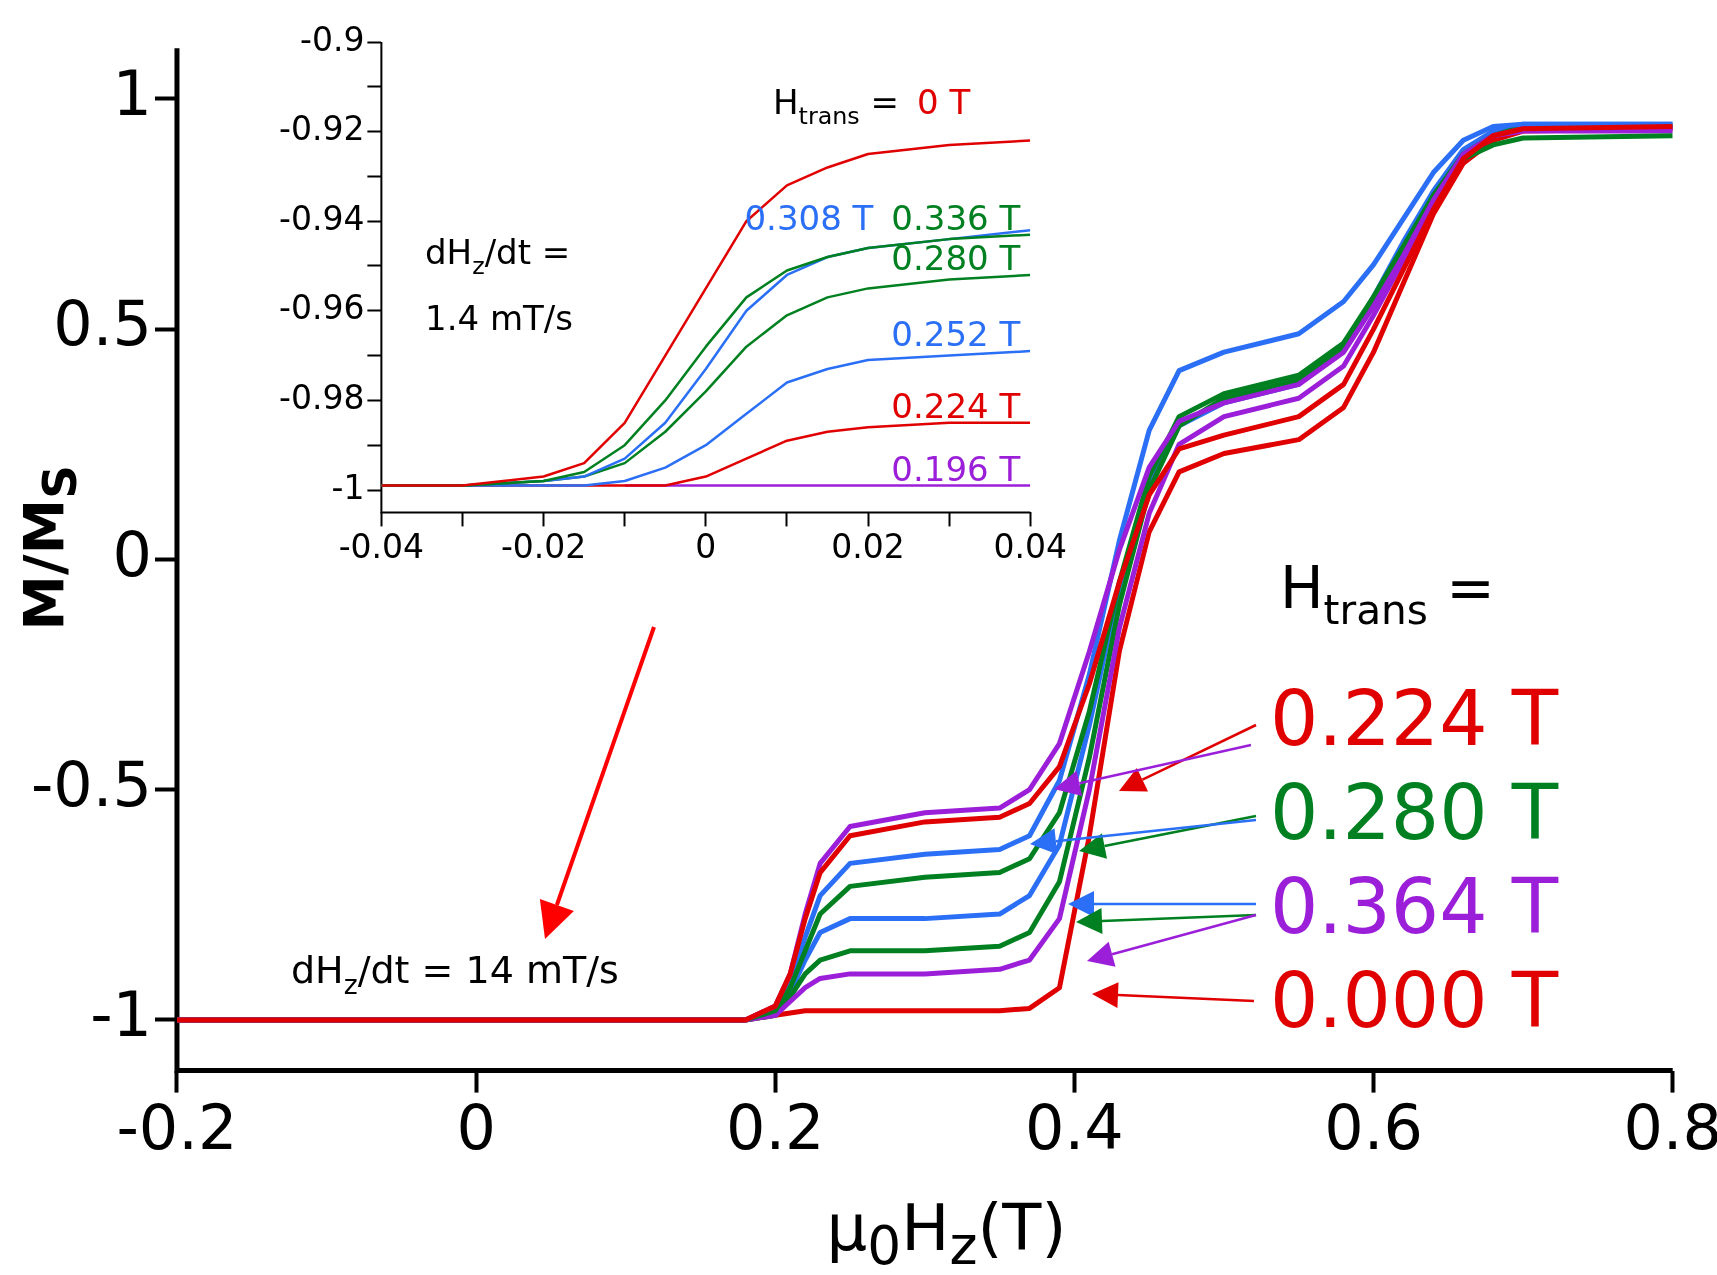 The height and width of the screenshot is (1275, 1717). Describe the element at coordinates (177, 1127) in the screenshot. I see `x-tick-label: -0.2` at that location.